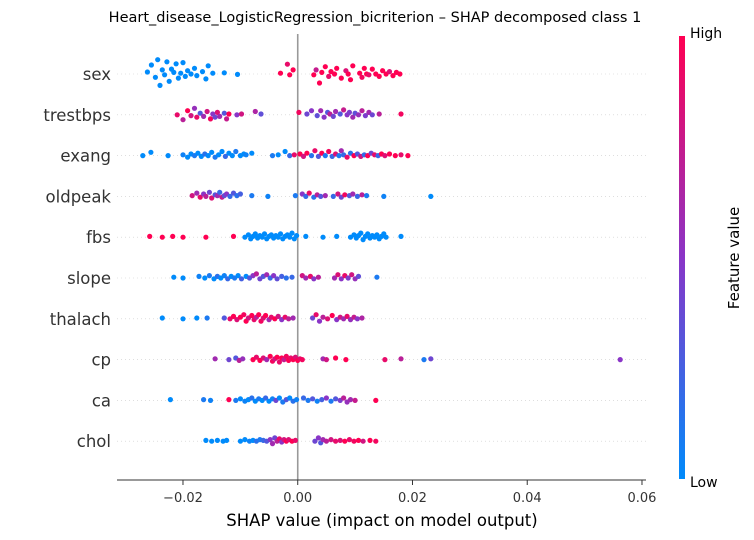  What do you see at coordinates (642, 498) in the screenshot?
I see `x-tick-label: 0.06` at bounding box center [642, 498].